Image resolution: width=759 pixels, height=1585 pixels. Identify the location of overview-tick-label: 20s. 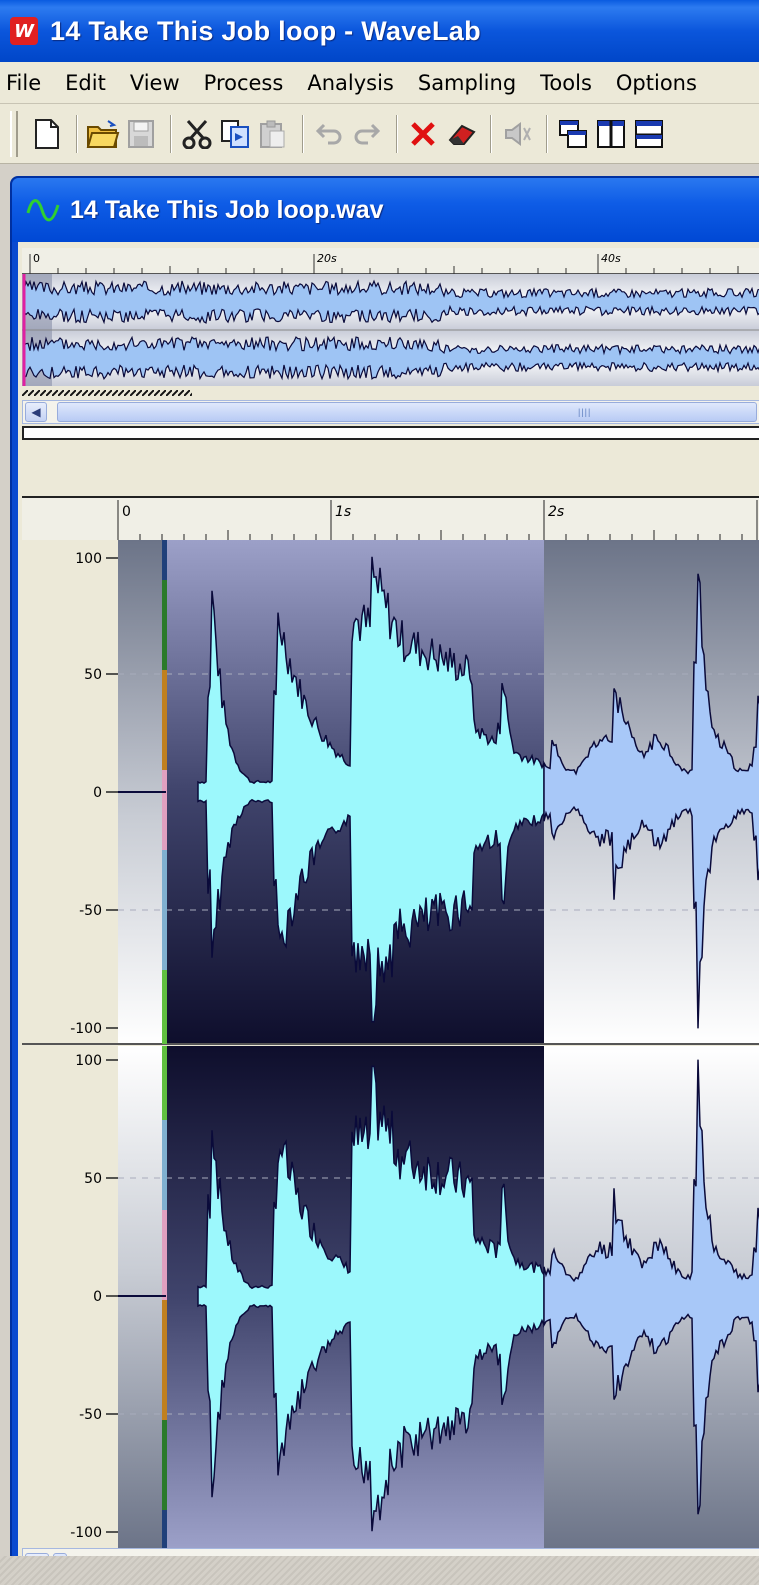
(327, 258).